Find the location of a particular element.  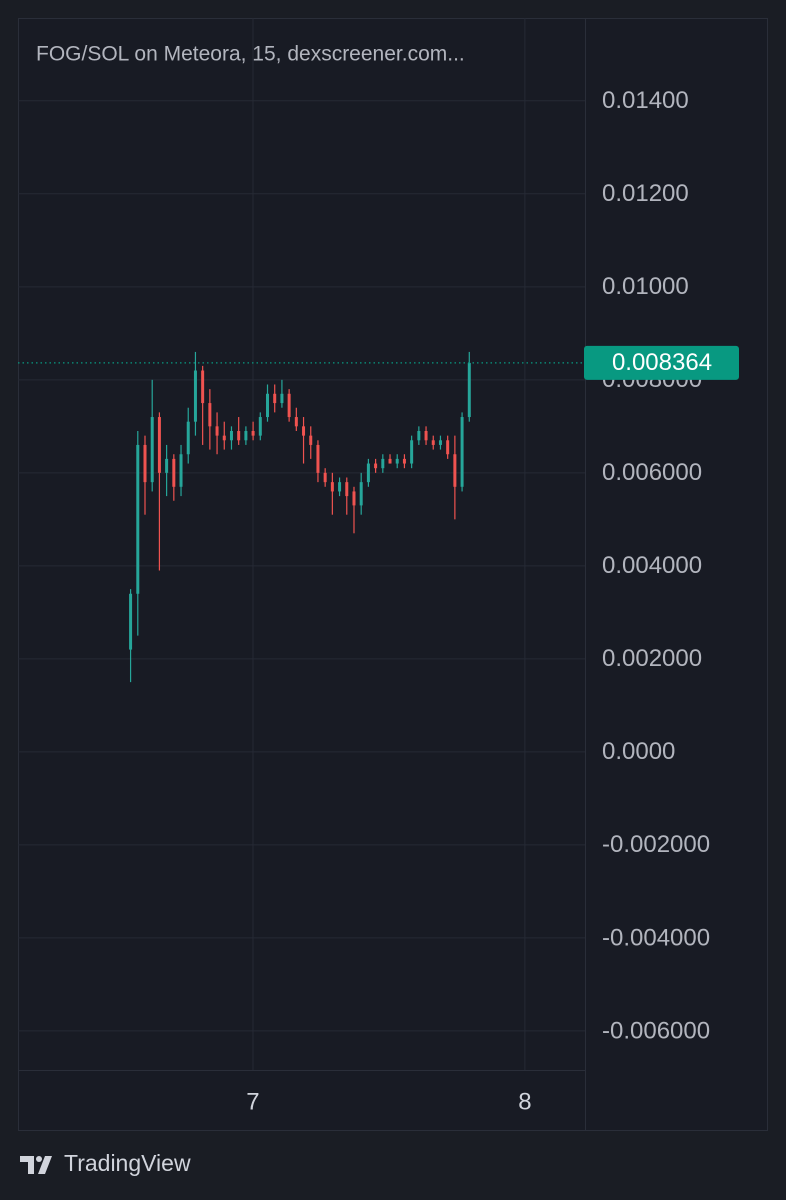

x-tick-label: 8 is located at coordinates (524, 1101).